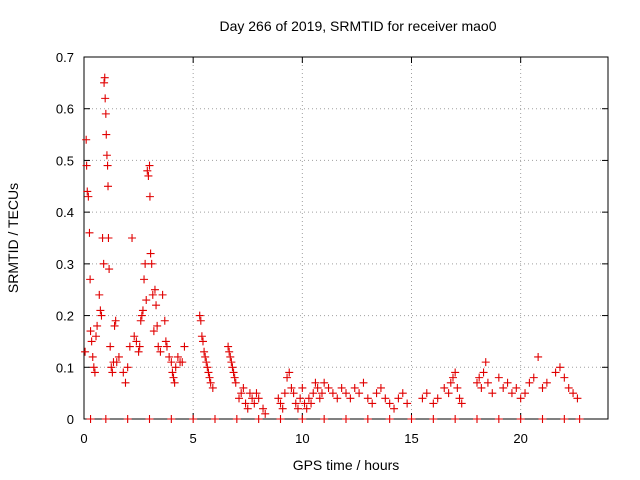 The width and height of the screenshot is (640, 480). I want to click on y-tick-label: 0.6, so click(65, 109).